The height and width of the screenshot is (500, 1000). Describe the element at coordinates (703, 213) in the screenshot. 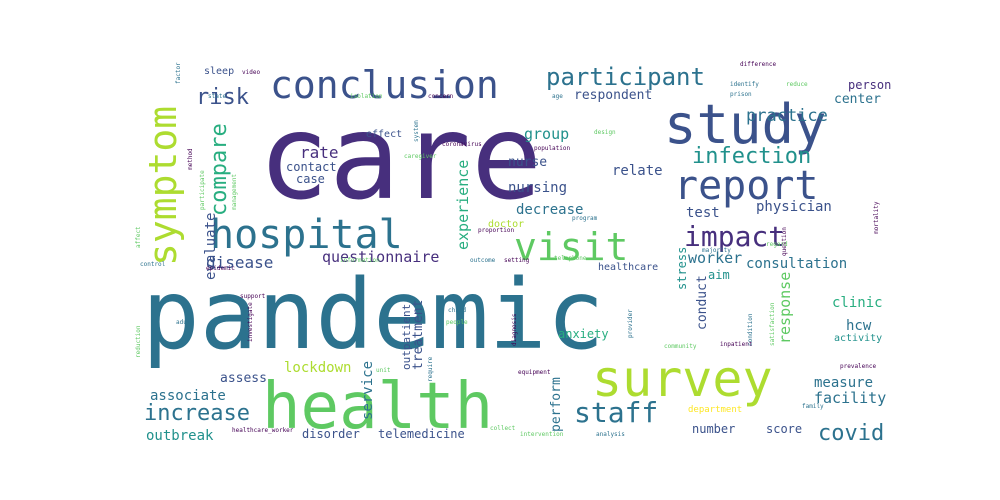

I see `word-test: test` at that location.